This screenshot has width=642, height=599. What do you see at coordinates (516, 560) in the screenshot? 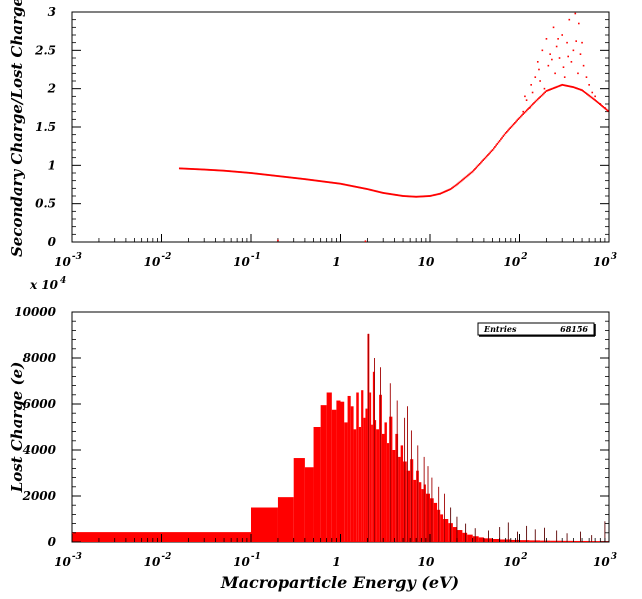
I see `bottom-x-tick-label: 102` at bounding box center [516, 560].